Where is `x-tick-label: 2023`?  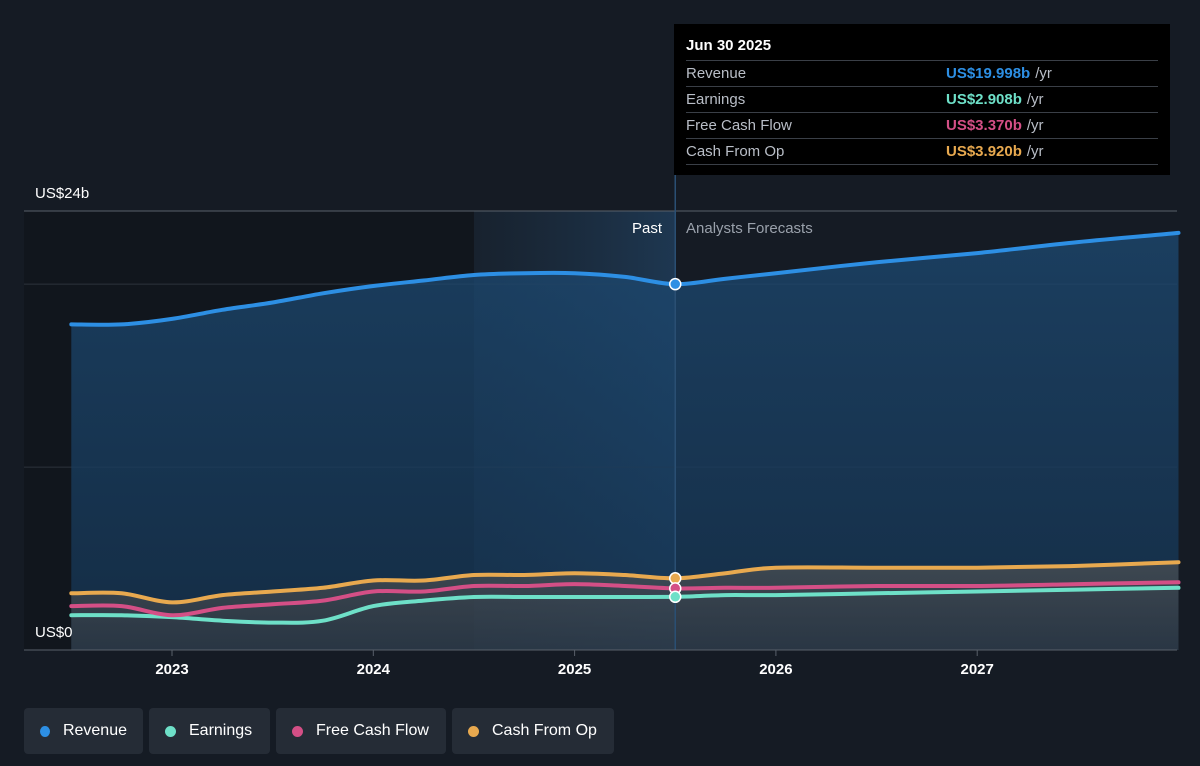 x-tick-label: 2023 is located at coordinates (171, 669).